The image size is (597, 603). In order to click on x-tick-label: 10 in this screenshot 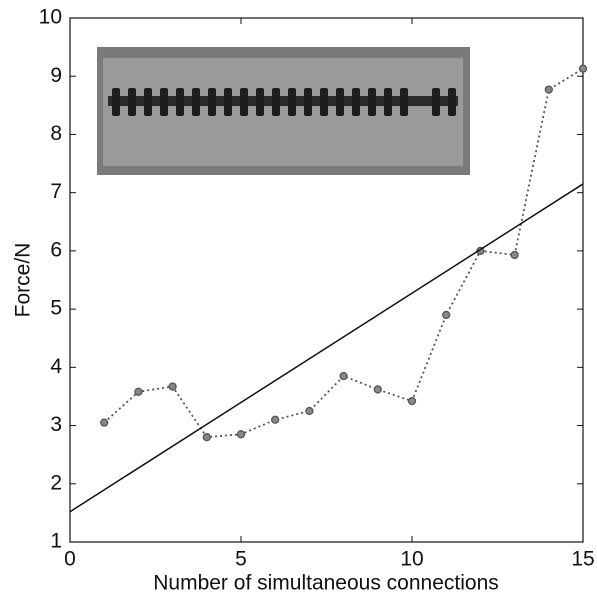, I will do `click(411, 559)`.